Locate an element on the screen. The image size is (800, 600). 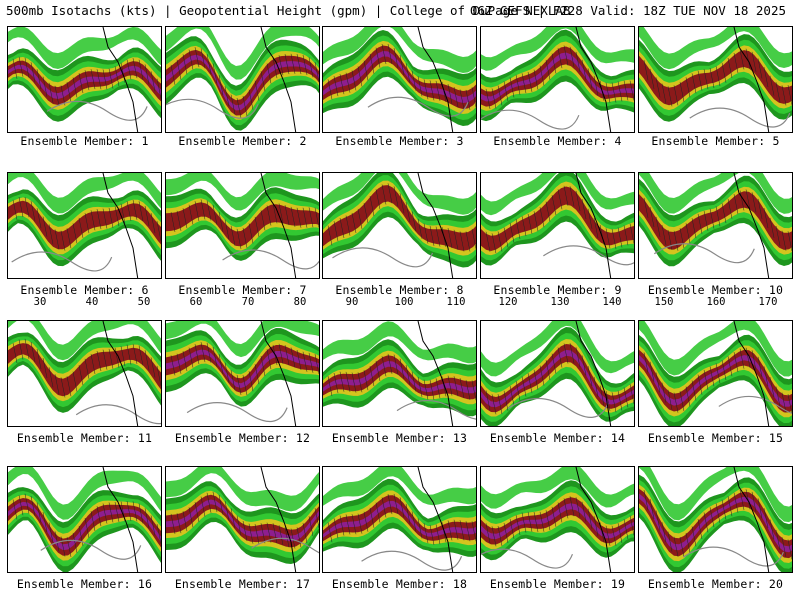
colorbar-tick: 150 is located at coordinates (664, 302).